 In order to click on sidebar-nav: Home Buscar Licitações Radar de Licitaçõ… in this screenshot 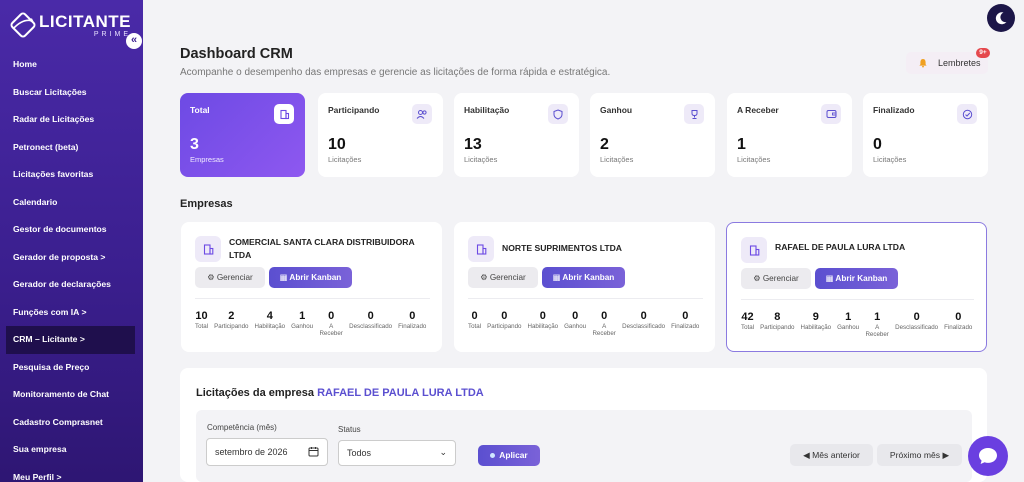, I will do `click(71, 266)`.